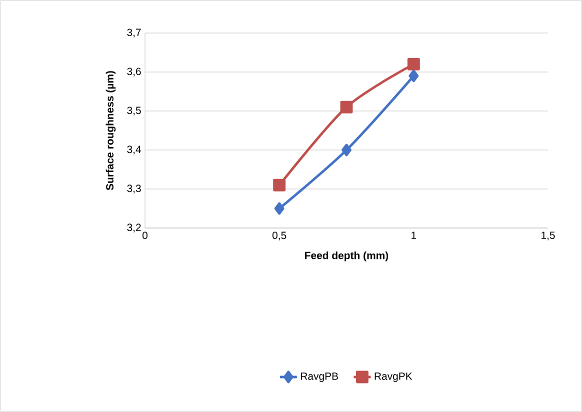 This screenshot has height=412, width=582. Describe the element at coordinates (111, 130) in the screenshot. I see `y-axis-title: Surface roughness (µm)` at that location.